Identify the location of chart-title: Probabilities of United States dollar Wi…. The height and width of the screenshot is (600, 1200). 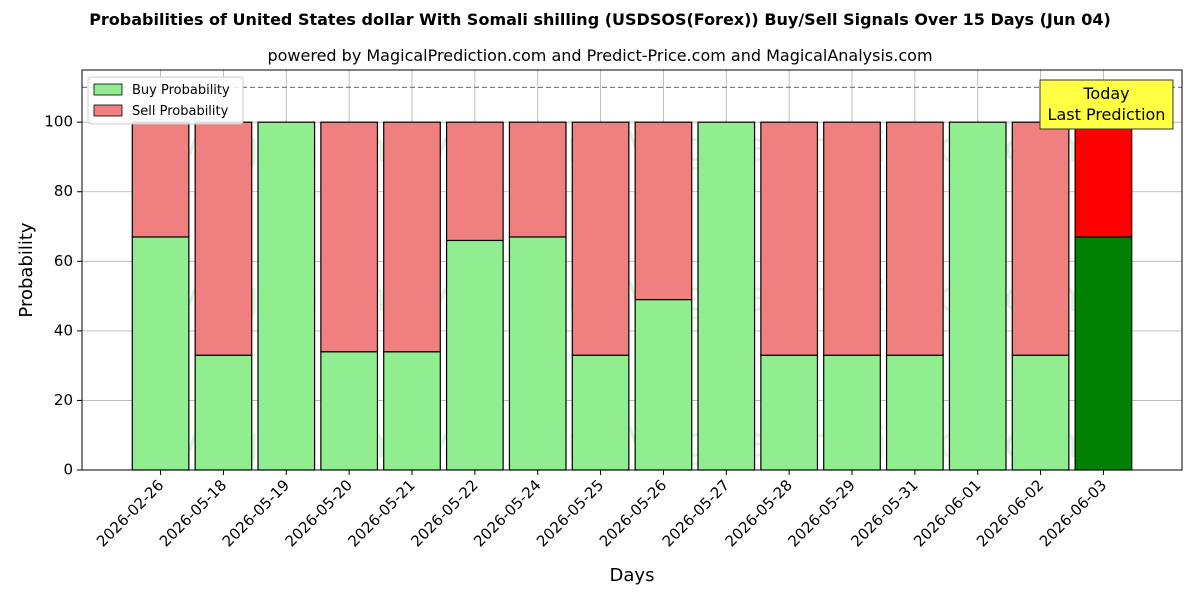
(600, 19).